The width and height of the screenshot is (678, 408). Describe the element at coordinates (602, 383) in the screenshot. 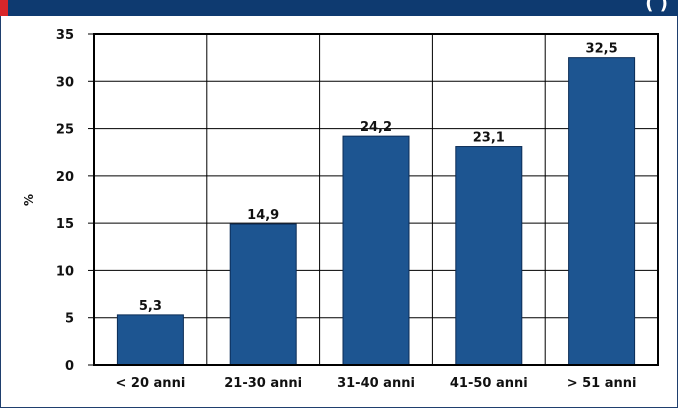

I see `category-label: > 51 anni` at that location.